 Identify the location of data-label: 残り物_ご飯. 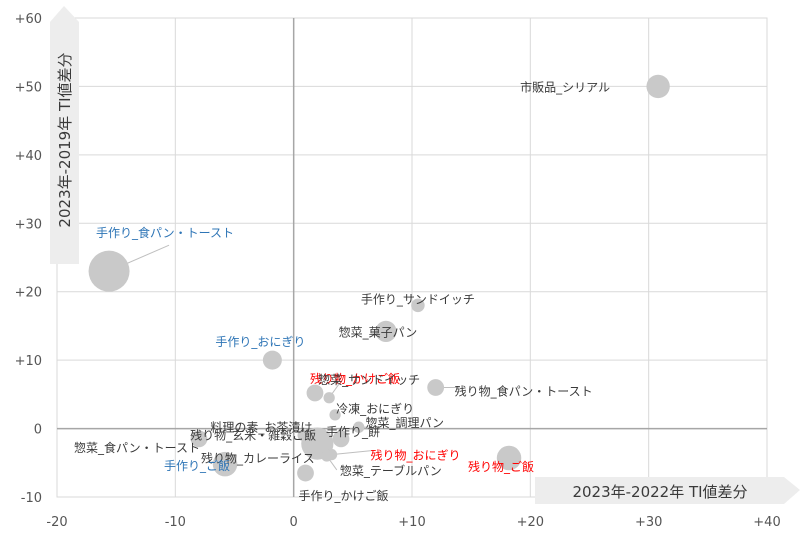
(501, 466).